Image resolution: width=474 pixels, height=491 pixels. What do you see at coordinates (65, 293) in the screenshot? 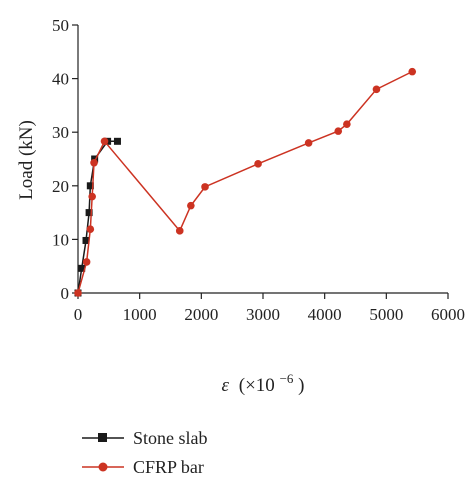
I see `y-tick-label: 0` at bounding box center [65, 293].